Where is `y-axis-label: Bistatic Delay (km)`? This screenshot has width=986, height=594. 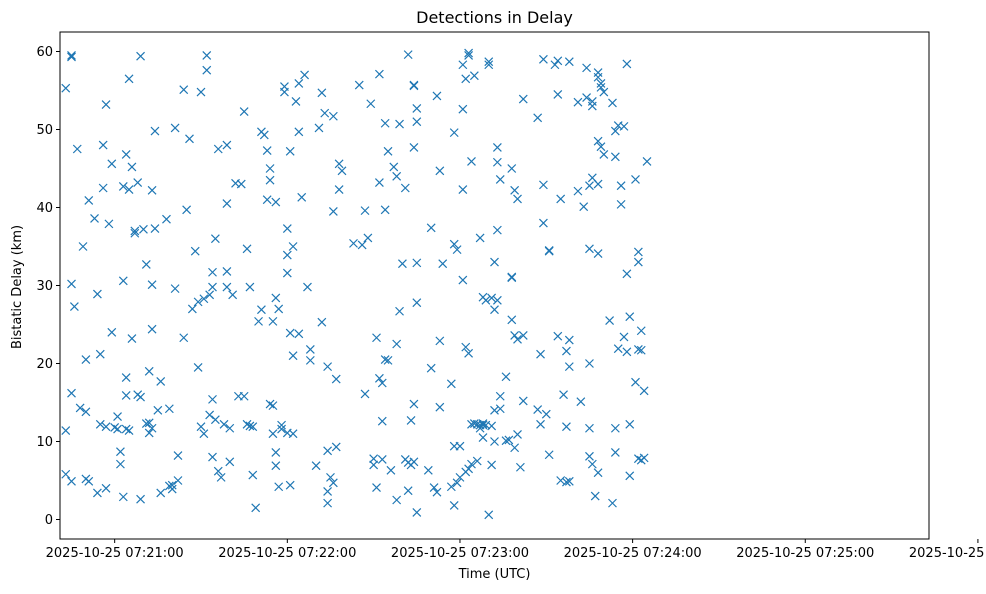 y-axis-label: Bistatic Delay (km) is located at coordinates (17, 287).